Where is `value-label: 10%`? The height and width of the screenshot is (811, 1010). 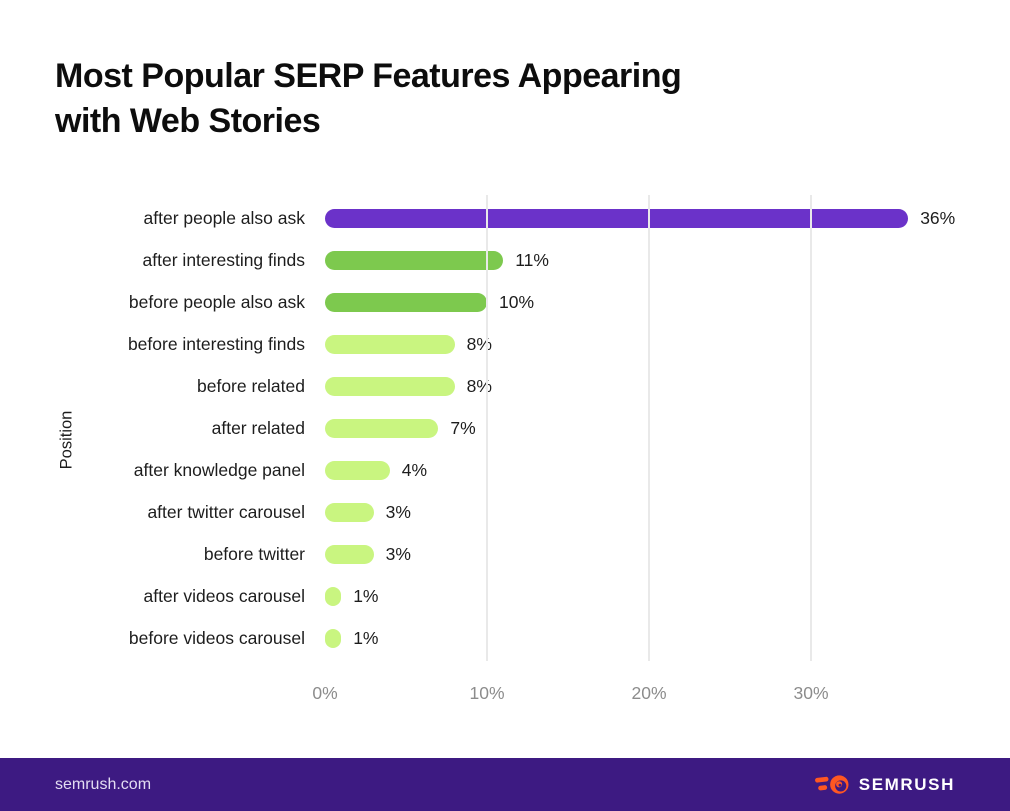 value-label: 10% is located at coordinates (517, 301).